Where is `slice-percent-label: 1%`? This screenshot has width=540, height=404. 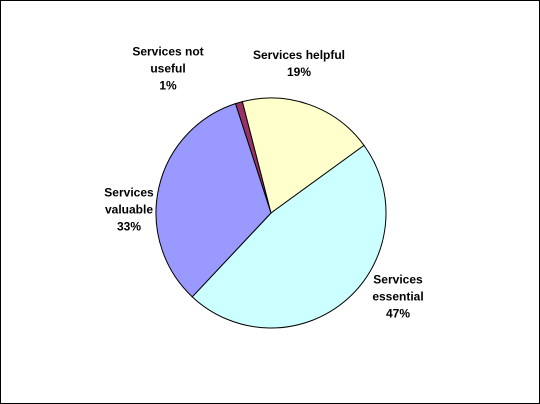
slice-percent-label: 1% is located at coordinates (168, 85).